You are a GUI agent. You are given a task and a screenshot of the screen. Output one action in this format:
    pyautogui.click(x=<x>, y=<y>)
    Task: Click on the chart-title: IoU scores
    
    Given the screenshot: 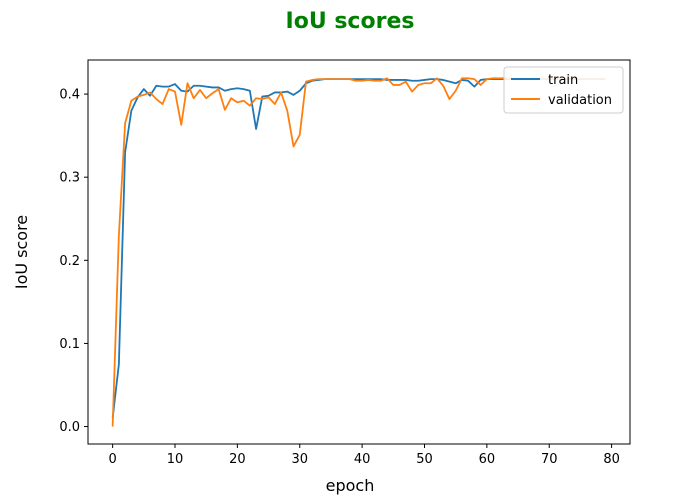 What is the action you would take?
    pyautogui.click(x=350, y=21)
    